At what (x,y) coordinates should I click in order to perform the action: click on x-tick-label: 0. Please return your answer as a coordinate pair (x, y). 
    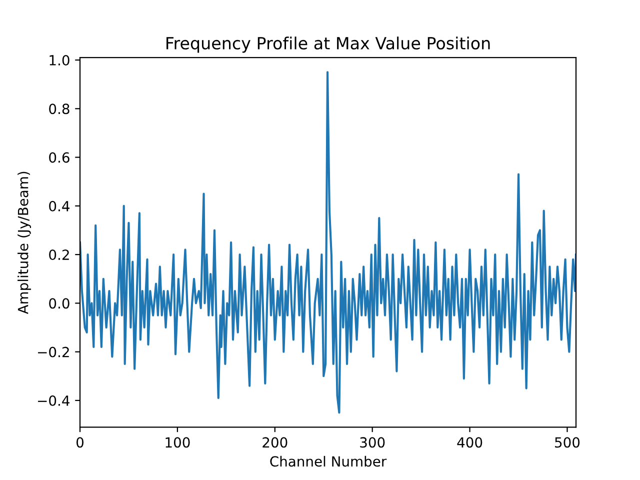
    Looking at the image, I should click on (80, 442).